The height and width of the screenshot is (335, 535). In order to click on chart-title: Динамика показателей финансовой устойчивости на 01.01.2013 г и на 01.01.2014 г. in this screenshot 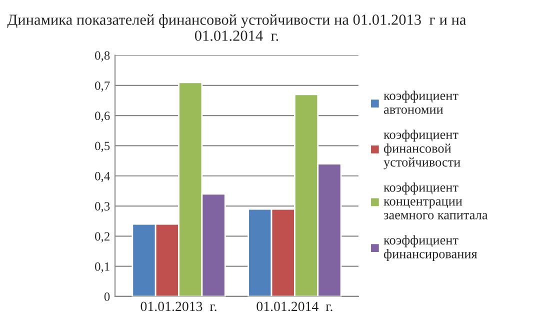, I will do `click(236, 27)`.